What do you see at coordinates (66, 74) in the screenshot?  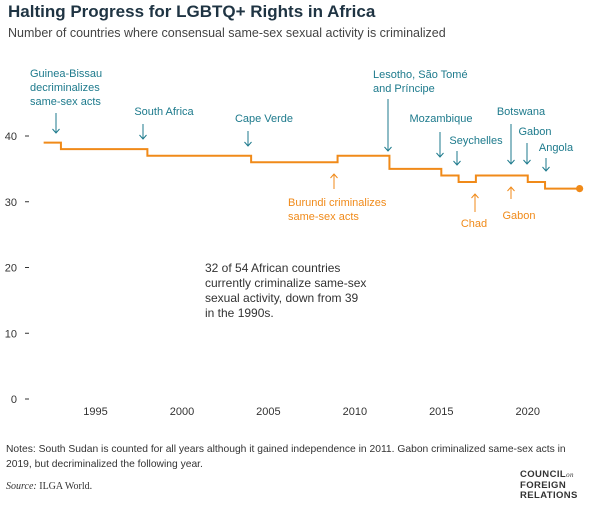 I see `annotation-label: Guinea-Bissau` at bounding box center [66, 74].